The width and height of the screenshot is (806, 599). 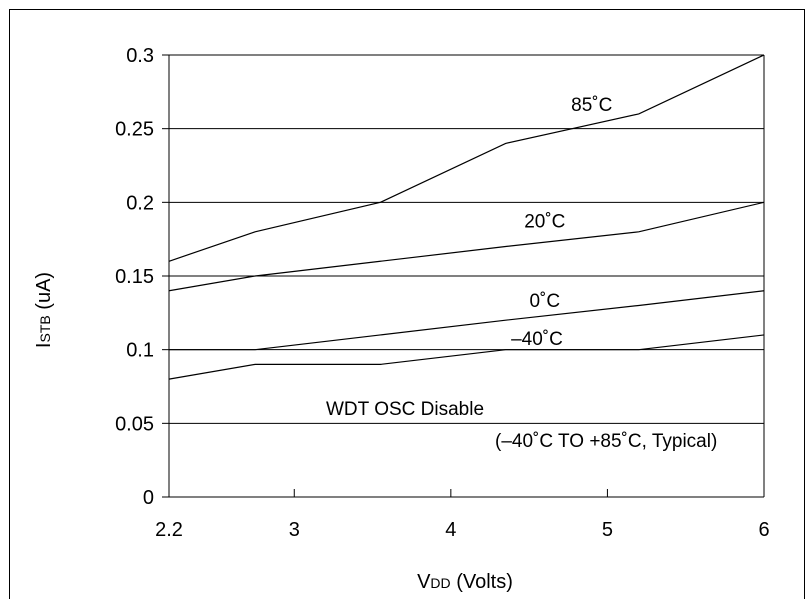 I want to click on x-tick-labels: 2.2 3 4 5 6, so click(x=462, y=530).